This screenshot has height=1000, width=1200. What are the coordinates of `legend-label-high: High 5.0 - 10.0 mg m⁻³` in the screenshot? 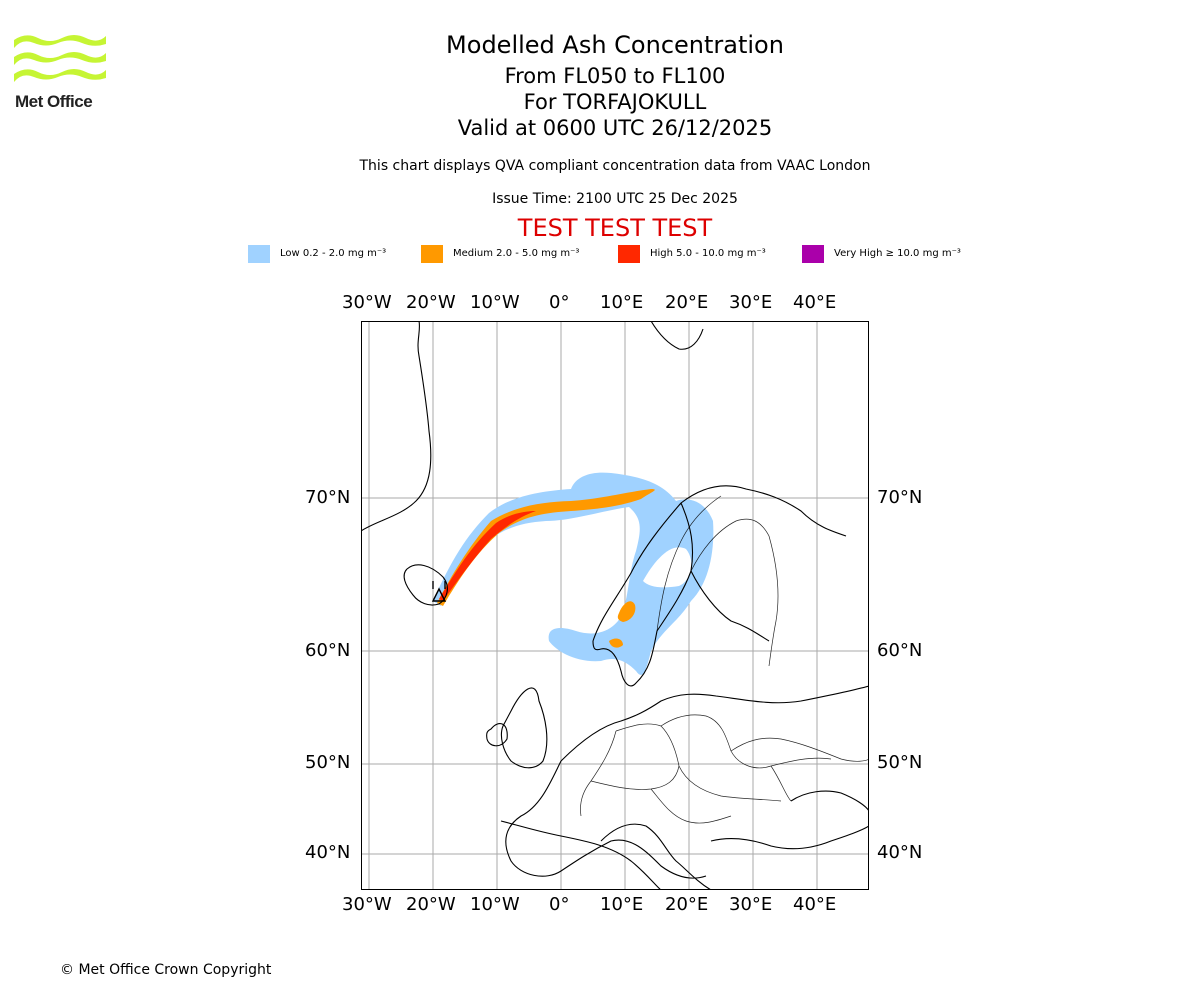 It's located at (708, 253).